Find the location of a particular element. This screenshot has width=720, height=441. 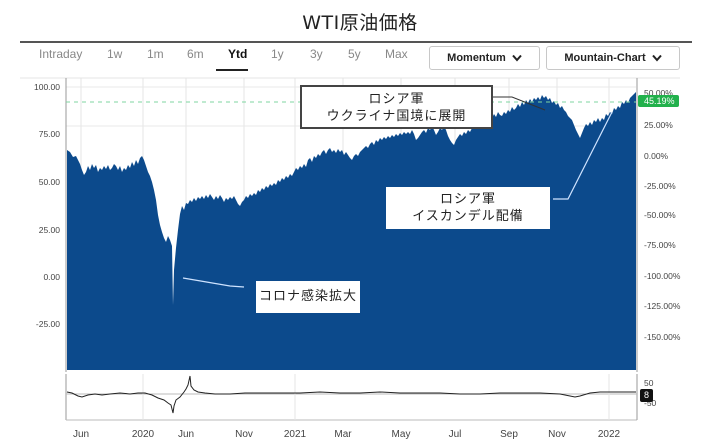

tab-max: Max is located at coordinates (396, 54).